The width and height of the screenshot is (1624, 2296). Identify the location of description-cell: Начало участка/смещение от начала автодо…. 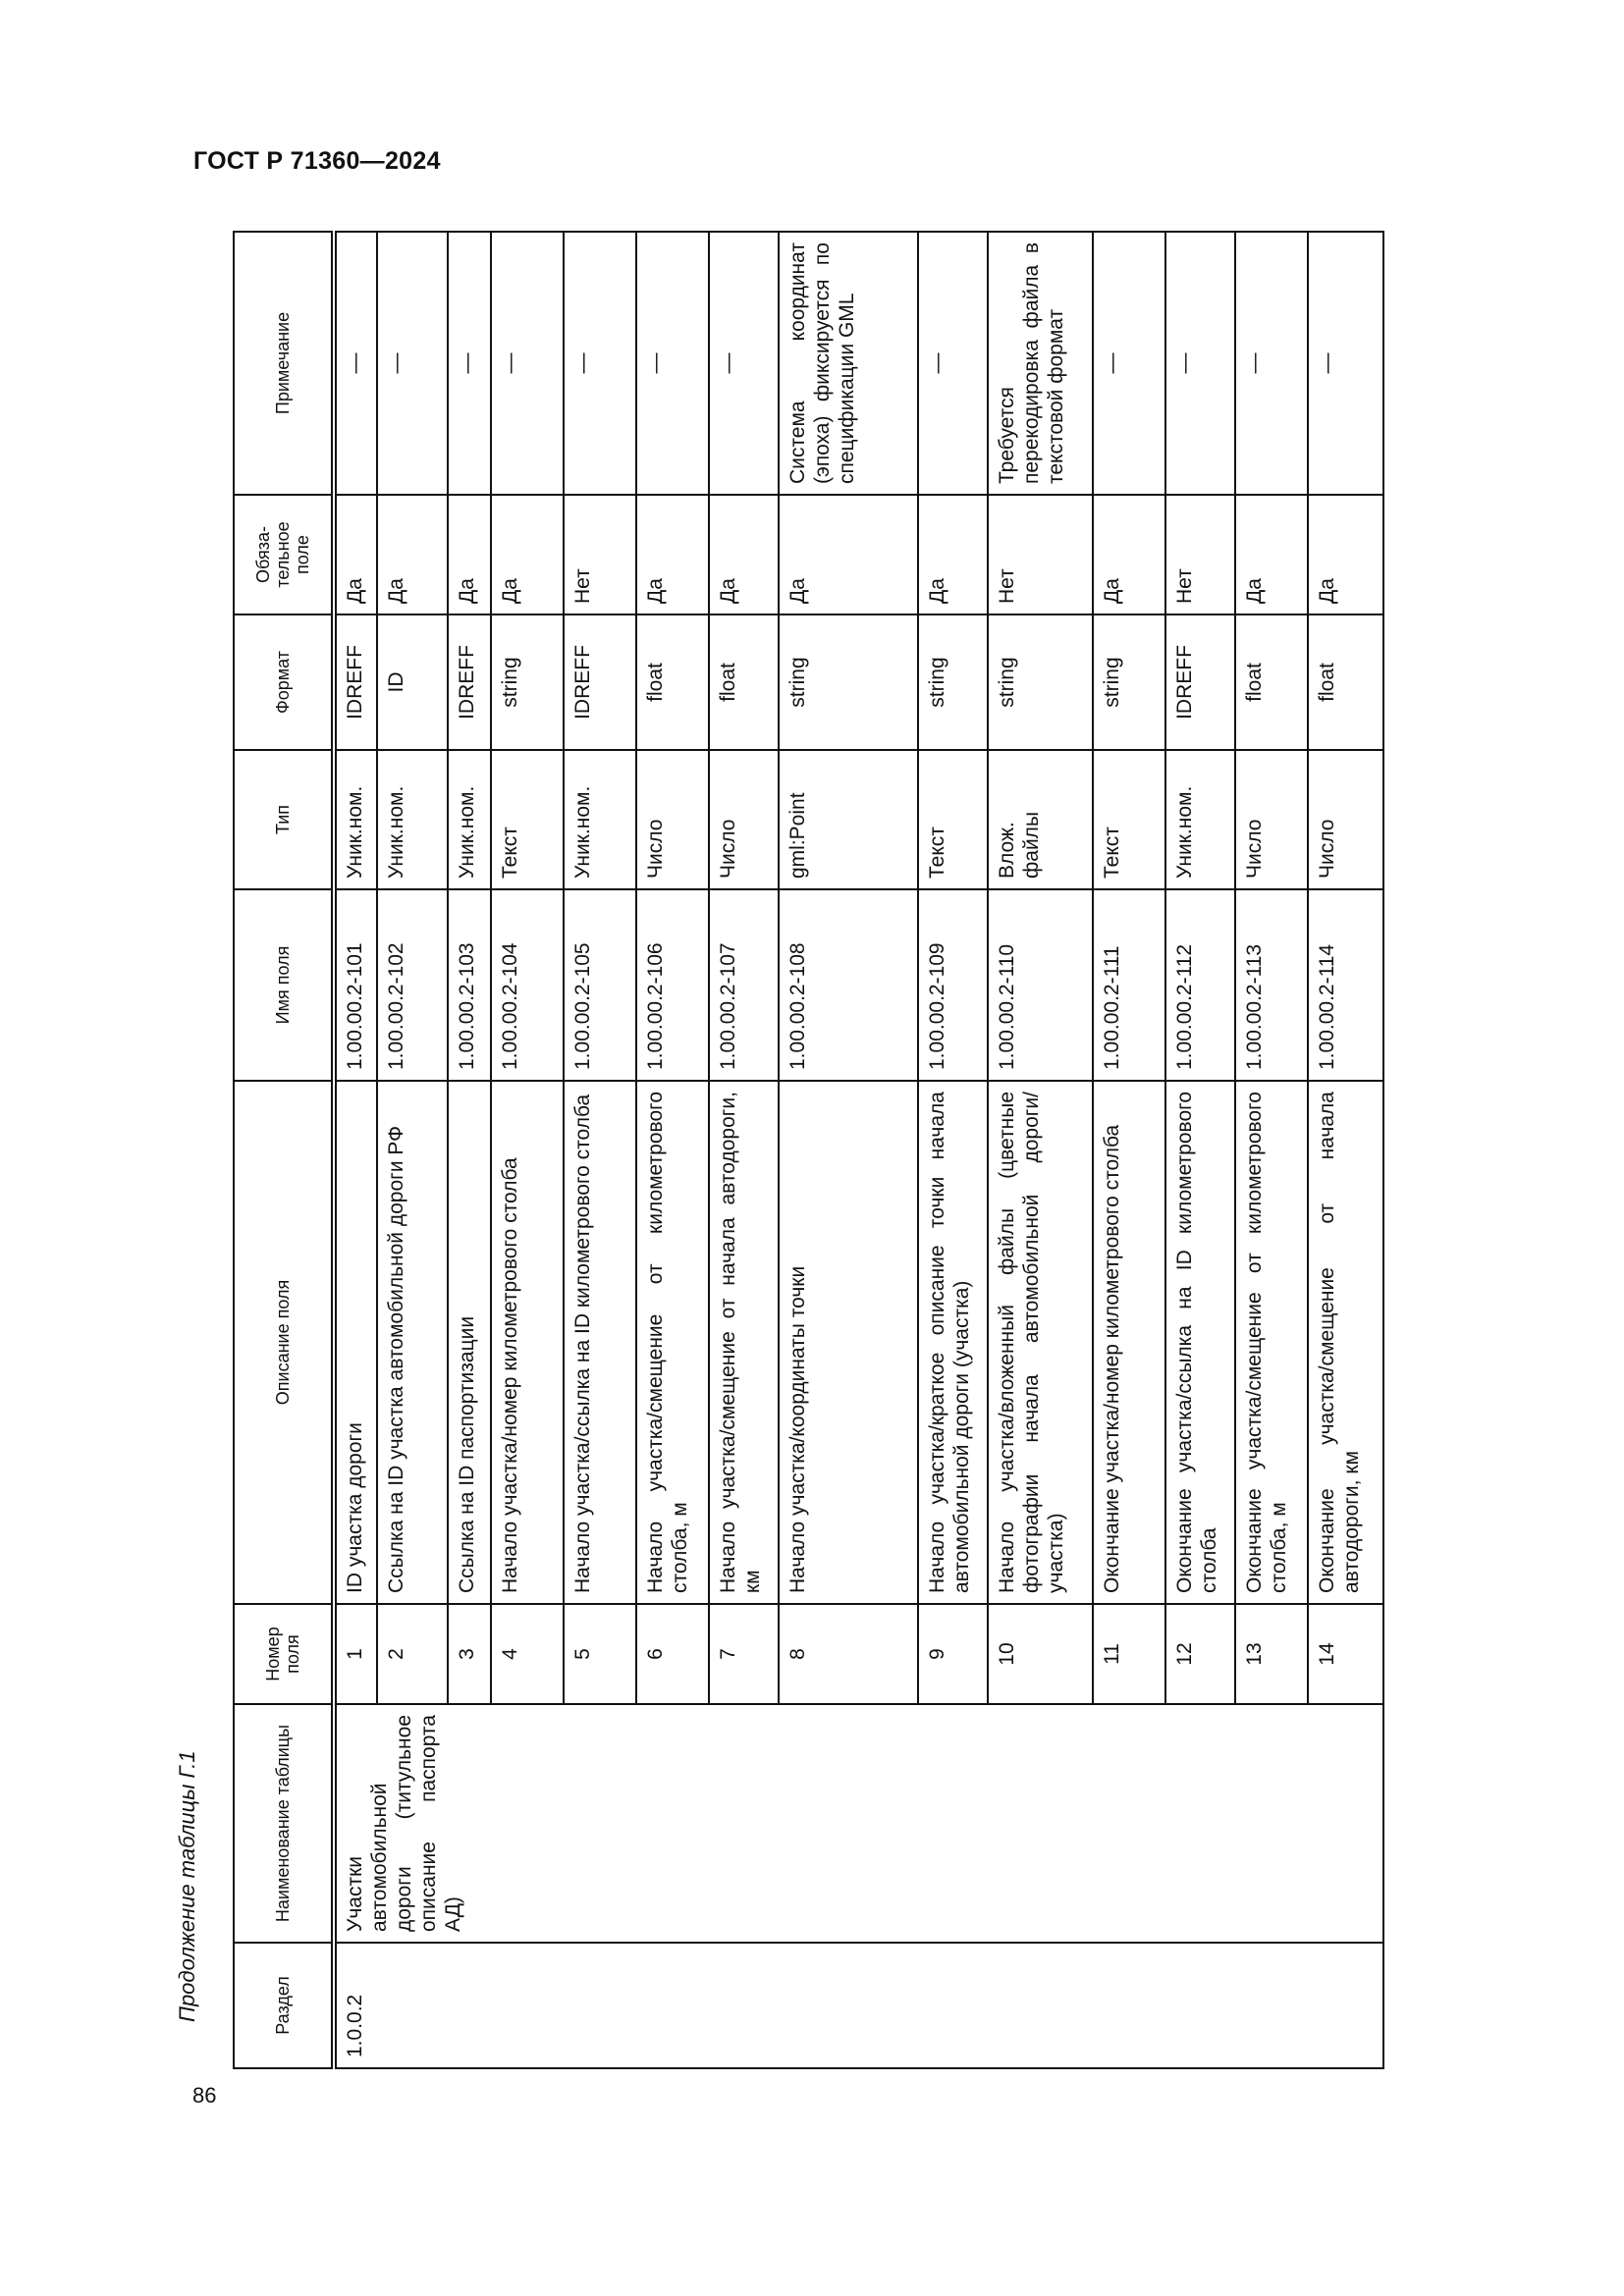
(744, 1342).